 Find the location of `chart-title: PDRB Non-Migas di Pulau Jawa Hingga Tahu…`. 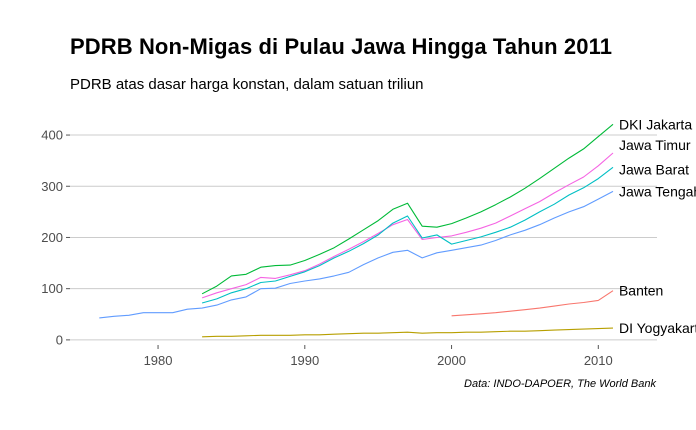

chart-title: PDRB Non-Migas di Pulau Jawa Hingga Tahu… is located at coordinates (341, 46).